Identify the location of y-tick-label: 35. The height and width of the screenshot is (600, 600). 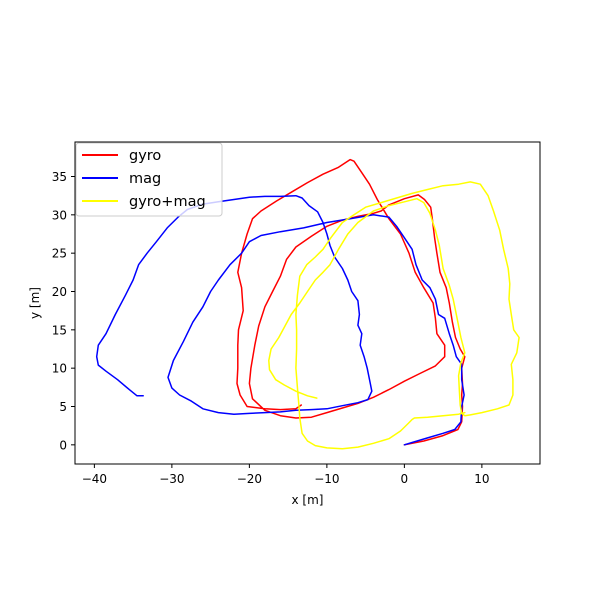
(59, 177).